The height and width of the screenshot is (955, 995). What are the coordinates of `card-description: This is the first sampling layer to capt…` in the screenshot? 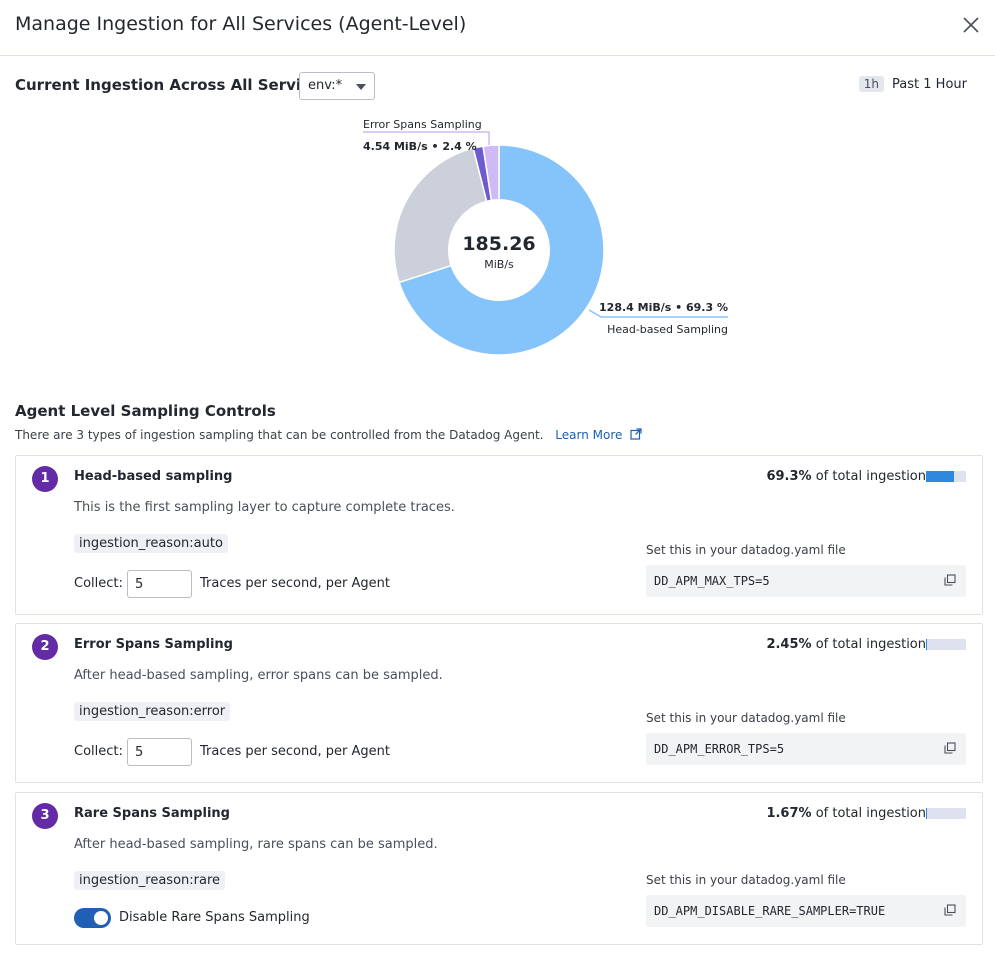 It's located at (264, 507).